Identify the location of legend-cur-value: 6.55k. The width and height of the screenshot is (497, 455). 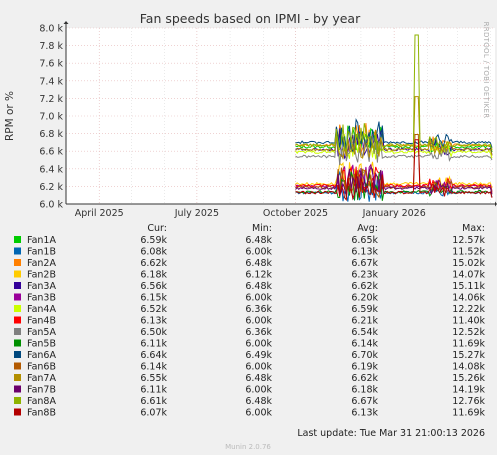
(153, 378).